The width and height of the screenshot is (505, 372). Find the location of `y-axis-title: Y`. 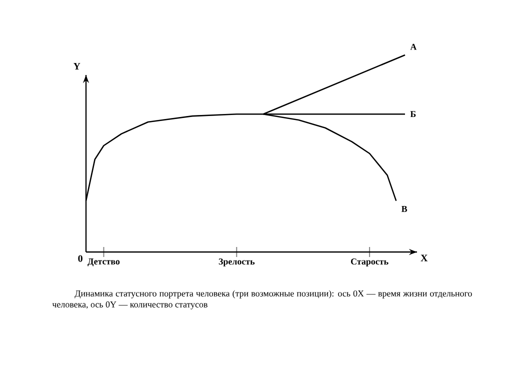

y-axis-title: Y is located at coordinates (76, 66).